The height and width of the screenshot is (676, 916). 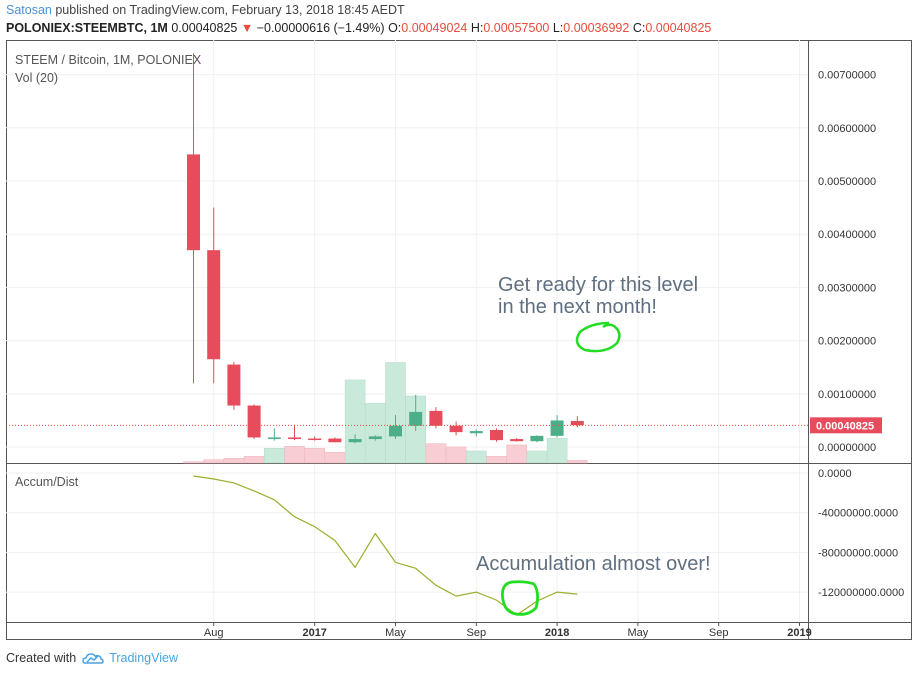 What do you see at coordinates (598, 285) in the screenshot?
I see `annotation-text: Get ready for this level` at bounding box center [598, 285].